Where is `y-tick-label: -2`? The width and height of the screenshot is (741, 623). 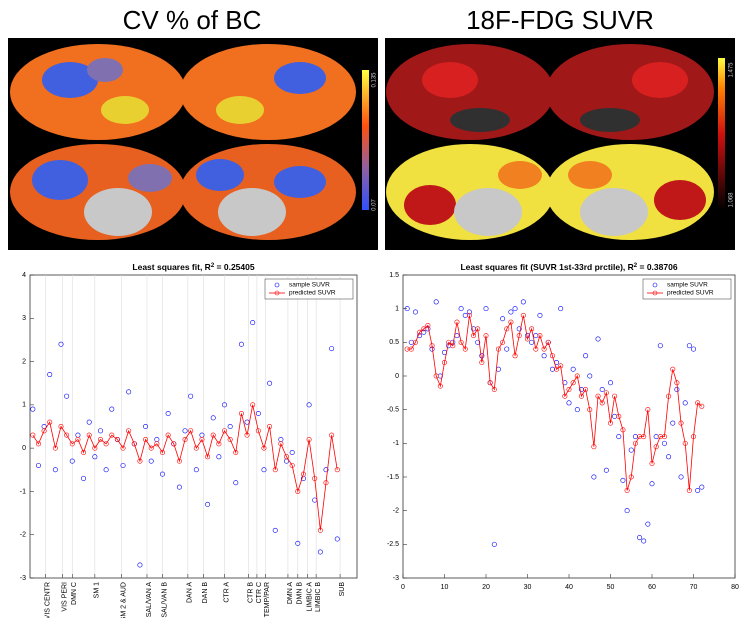
y-tick-label: -2 is located at coordinates (396, 511).